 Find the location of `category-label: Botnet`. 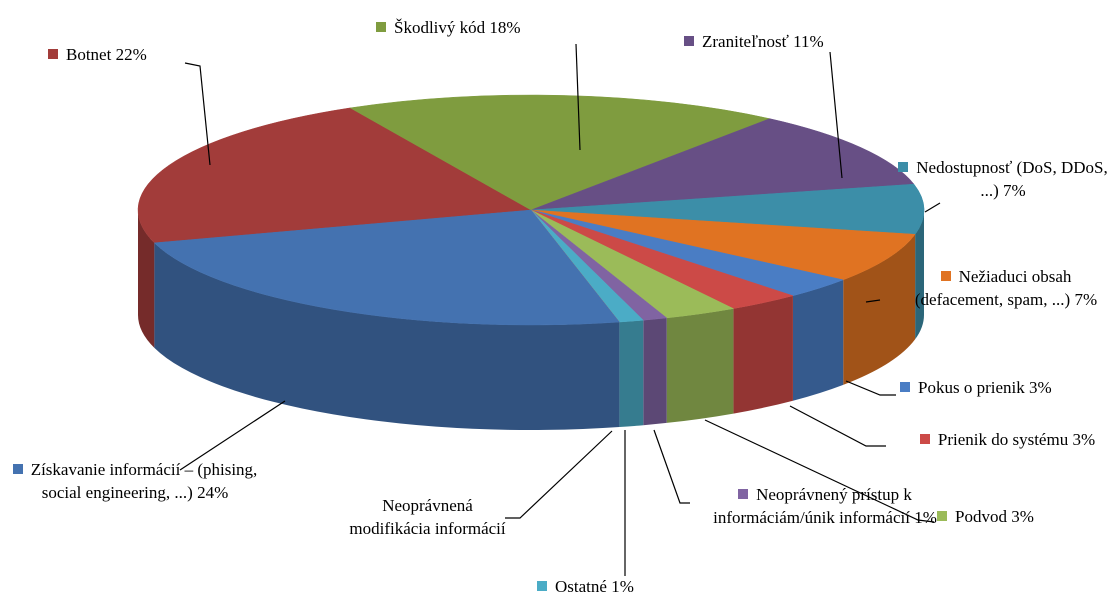

category-label: Botnet is located at coordinates (89, 54).